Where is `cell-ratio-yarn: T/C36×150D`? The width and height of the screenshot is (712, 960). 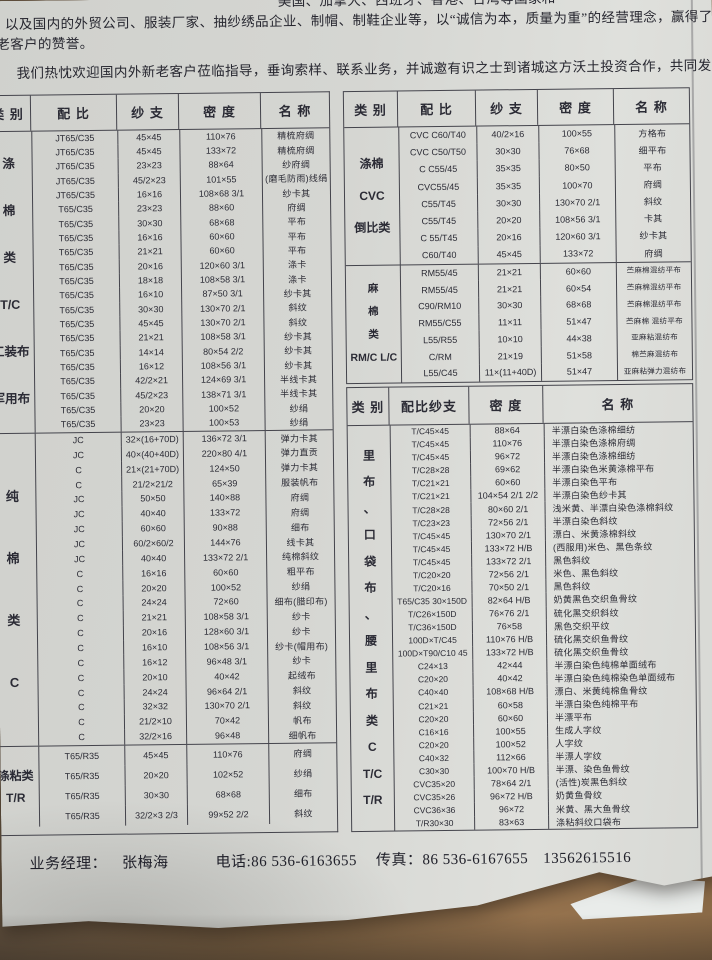
cell-ratio-yarn: T/C36×150D is located at coordinates (433, 627).